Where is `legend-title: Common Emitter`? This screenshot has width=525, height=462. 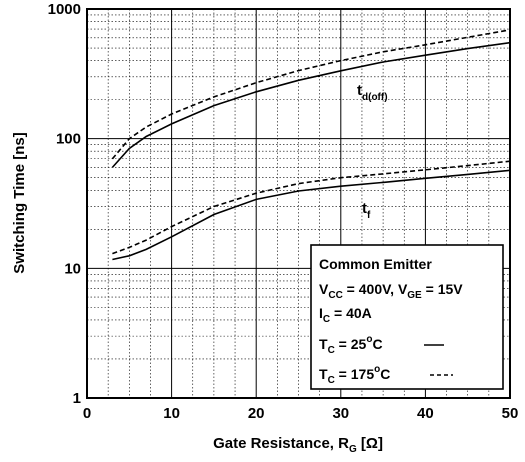
legend-title: Common Emitter is located at coordinates (375, 264).